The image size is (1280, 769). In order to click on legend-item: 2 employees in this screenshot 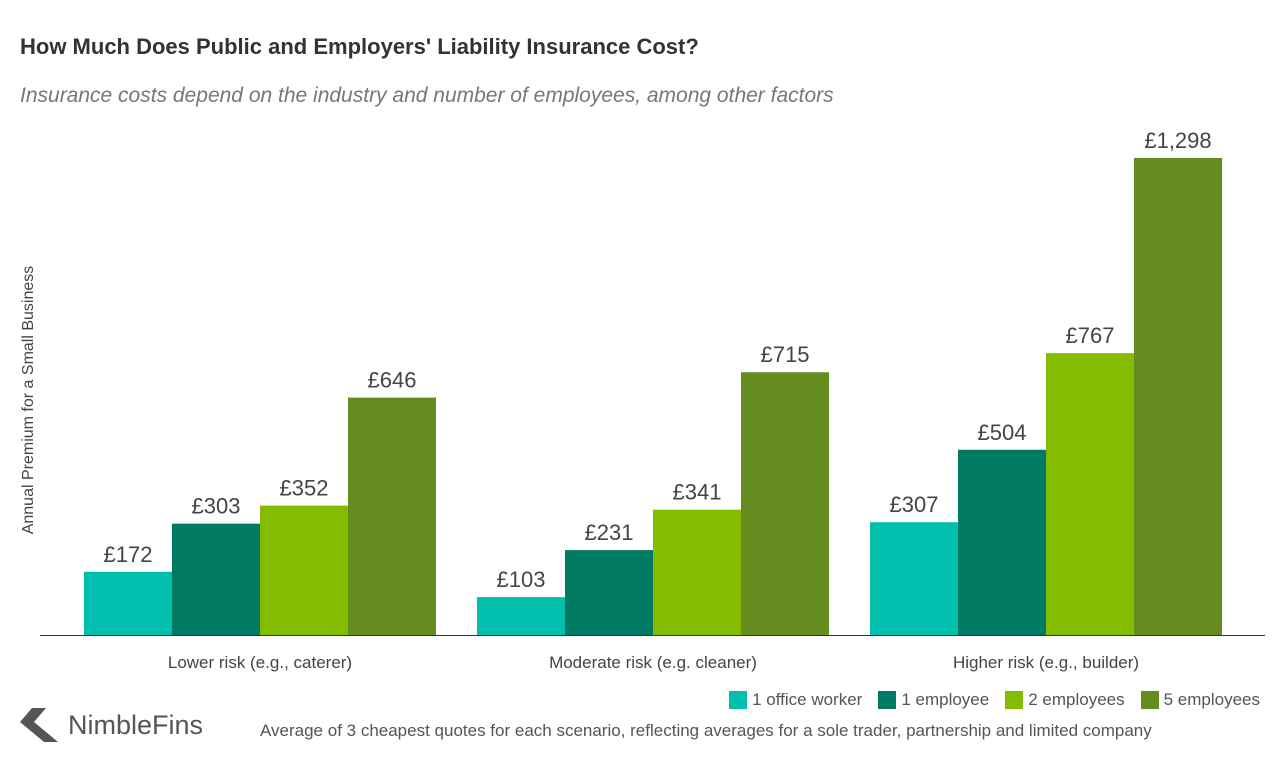, I will do `click(1065, 700)`.